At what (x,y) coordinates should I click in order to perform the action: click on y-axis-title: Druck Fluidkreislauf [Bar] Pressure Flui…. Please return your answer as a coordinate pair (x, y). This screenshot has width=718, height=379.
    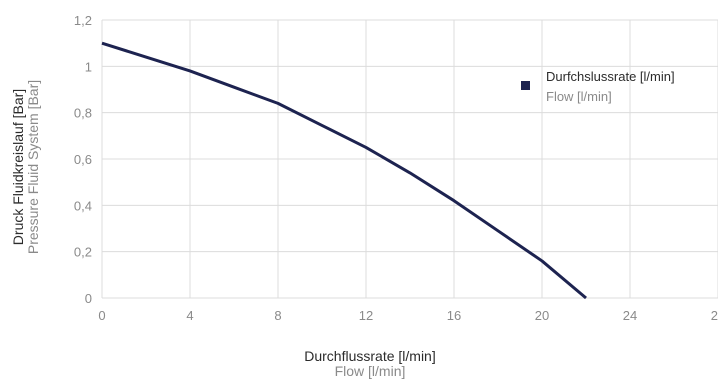
    Looking at the image, I should click on (25, 167).